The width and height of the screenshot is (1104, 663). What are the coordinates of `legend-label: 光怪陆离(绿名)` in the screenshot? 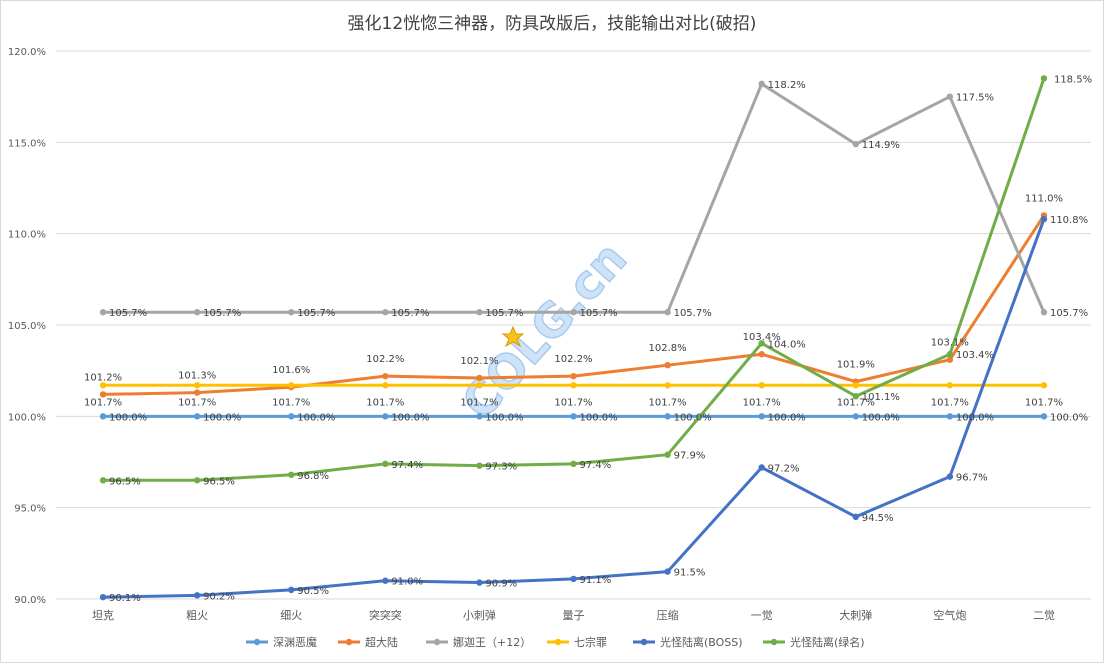 It's located at (827, 642).